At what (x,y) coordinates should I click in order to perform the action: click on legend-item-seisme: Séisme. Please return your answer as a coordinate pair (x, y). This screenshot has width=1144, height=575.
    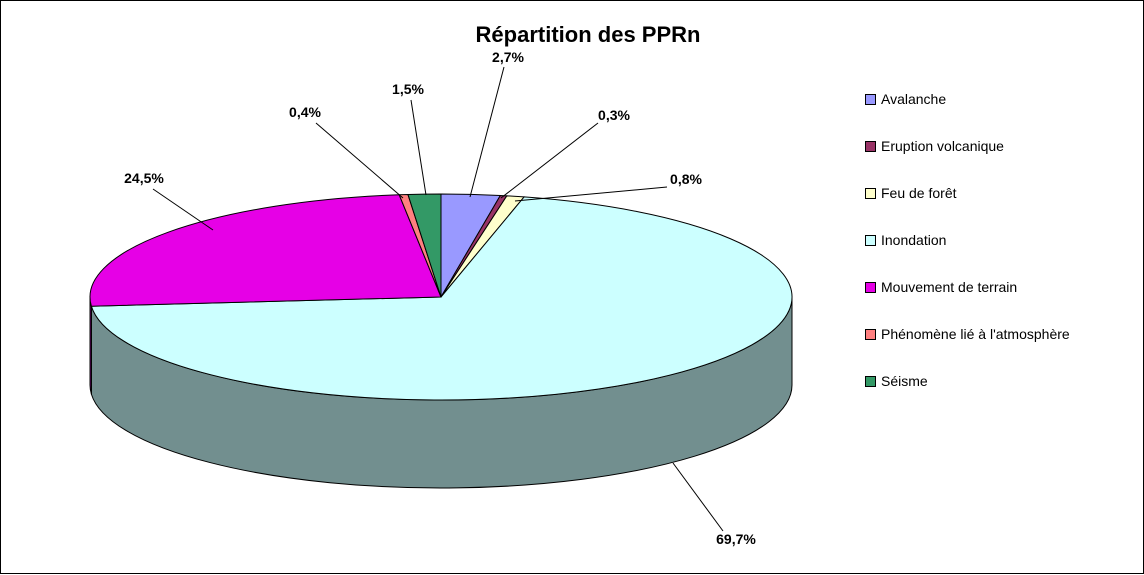
    Looking at the image, I should click on (967, 381).